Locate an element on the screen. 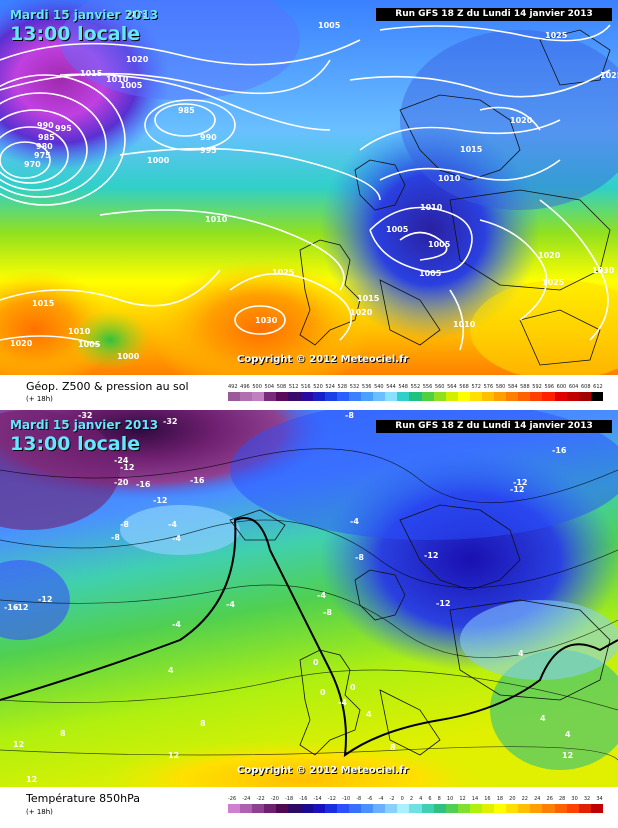 The height and width of the screenshot is (828, 618). scale-tick-label: -18 is located at coordinates (289, 799).